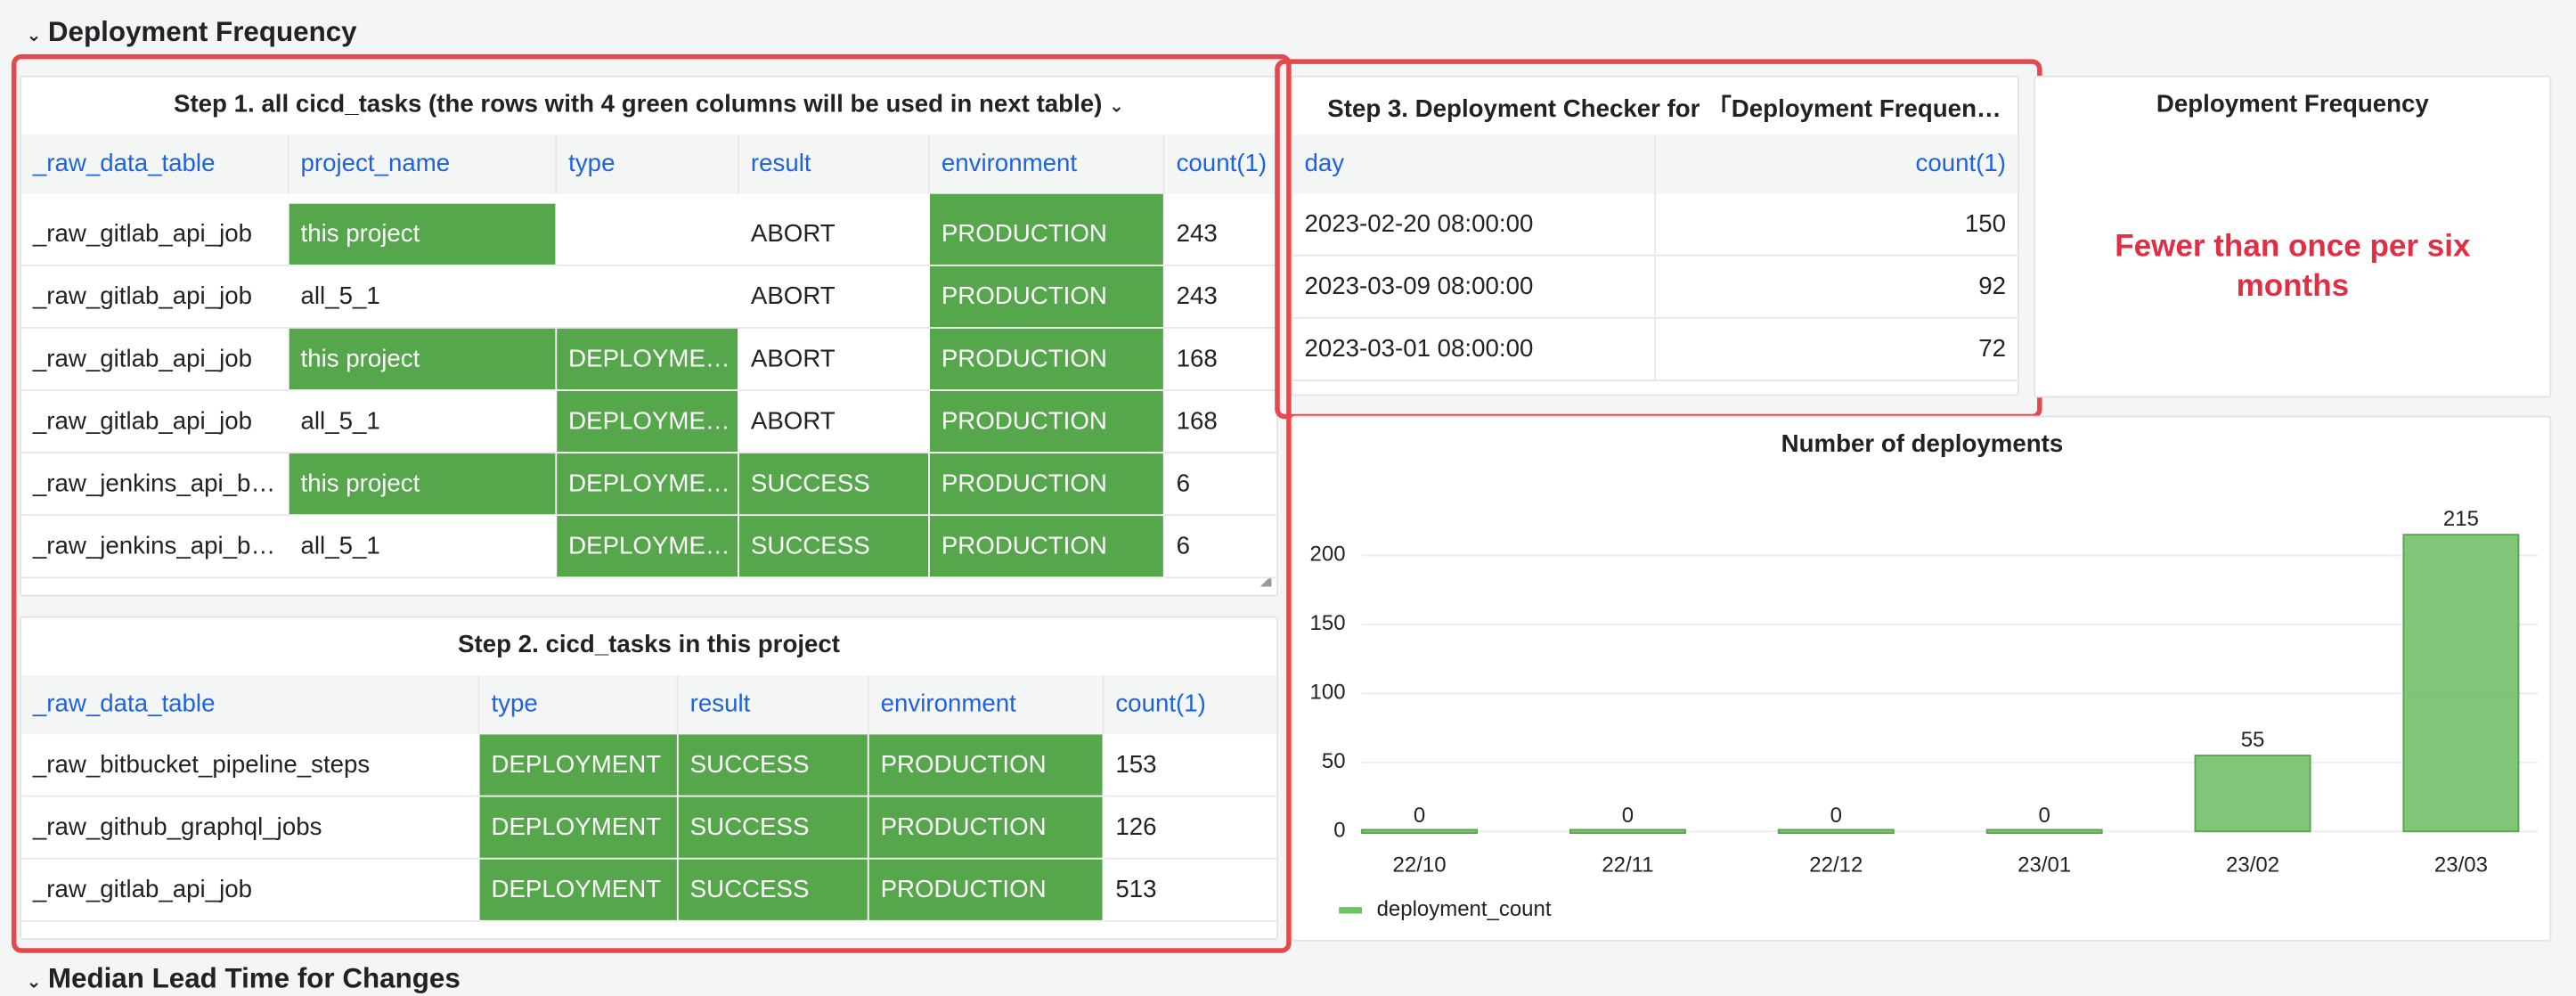  What do you see at coordinates (1475, 349) in the screenshot?
I see `table-cell: 2023-03-01 08:00:00` at bounding box center [1475, 349].